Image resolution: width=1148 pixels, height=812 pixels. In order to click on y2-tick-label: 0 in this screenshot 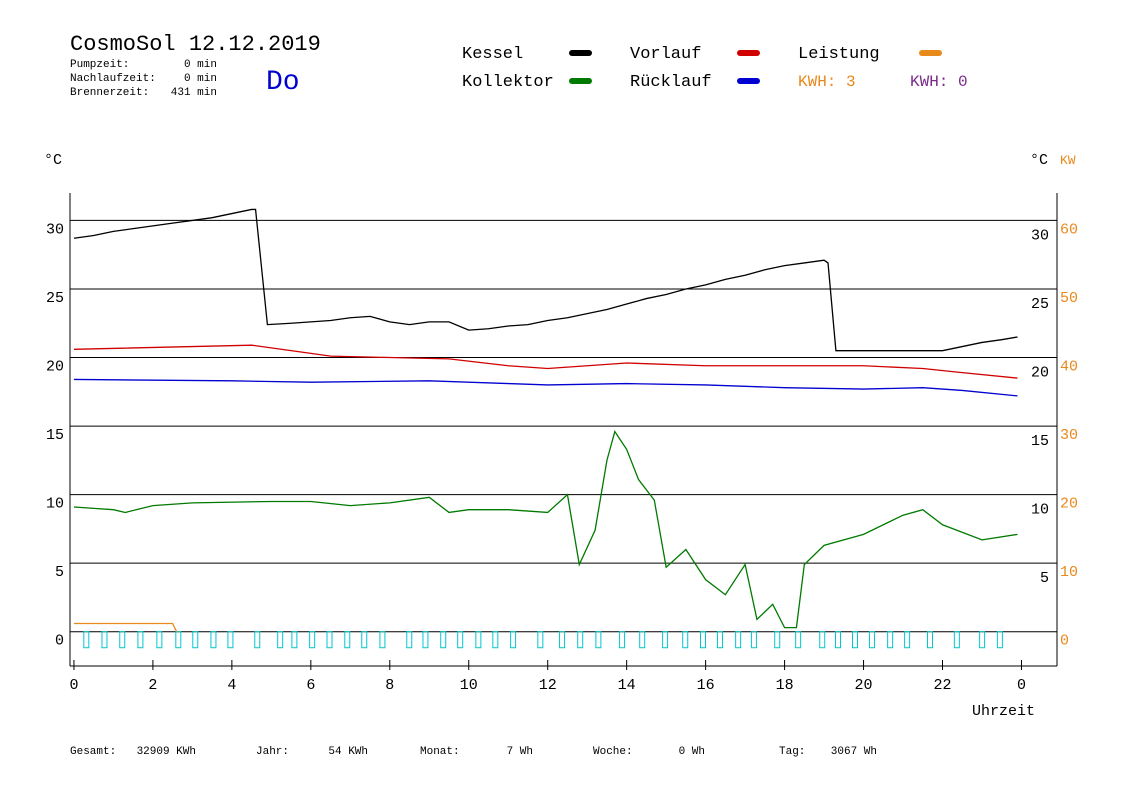, I will do `click(1064, 641)`.